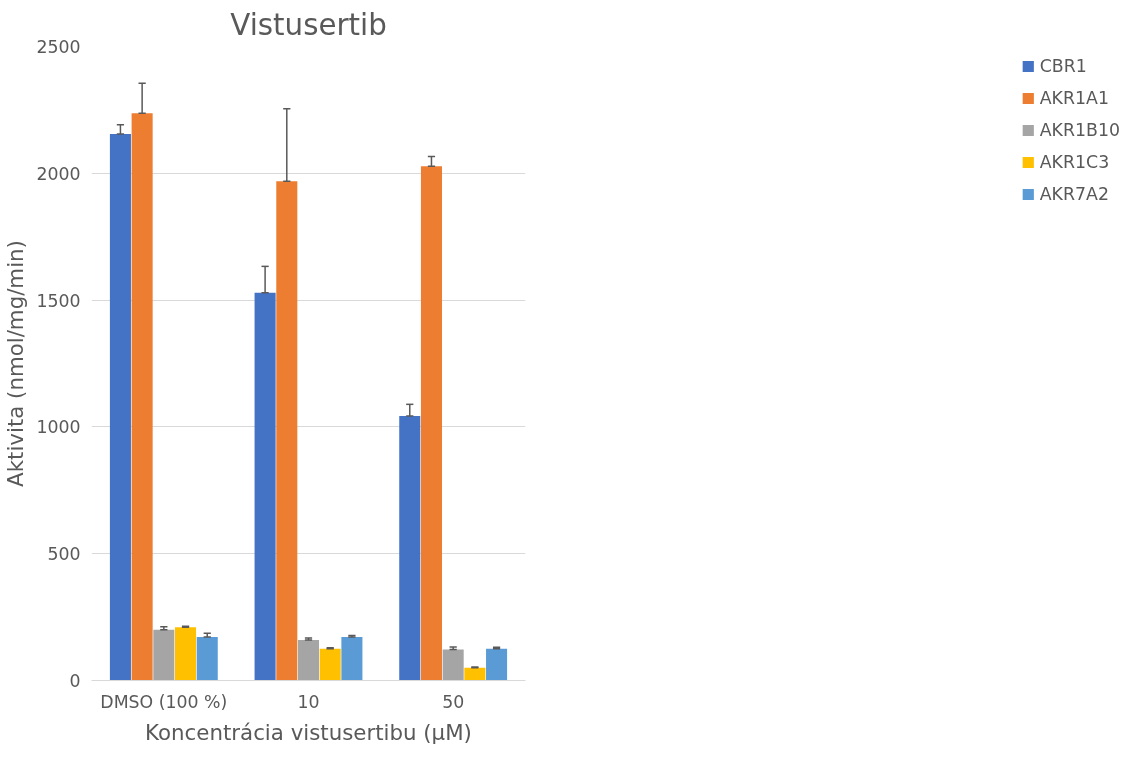 This screenshot has width=1134, height=776. What do you see at coordinates (308, 701) in the screenshot?
I see `x-tick-label: 10` at bounding box center [308, 701].